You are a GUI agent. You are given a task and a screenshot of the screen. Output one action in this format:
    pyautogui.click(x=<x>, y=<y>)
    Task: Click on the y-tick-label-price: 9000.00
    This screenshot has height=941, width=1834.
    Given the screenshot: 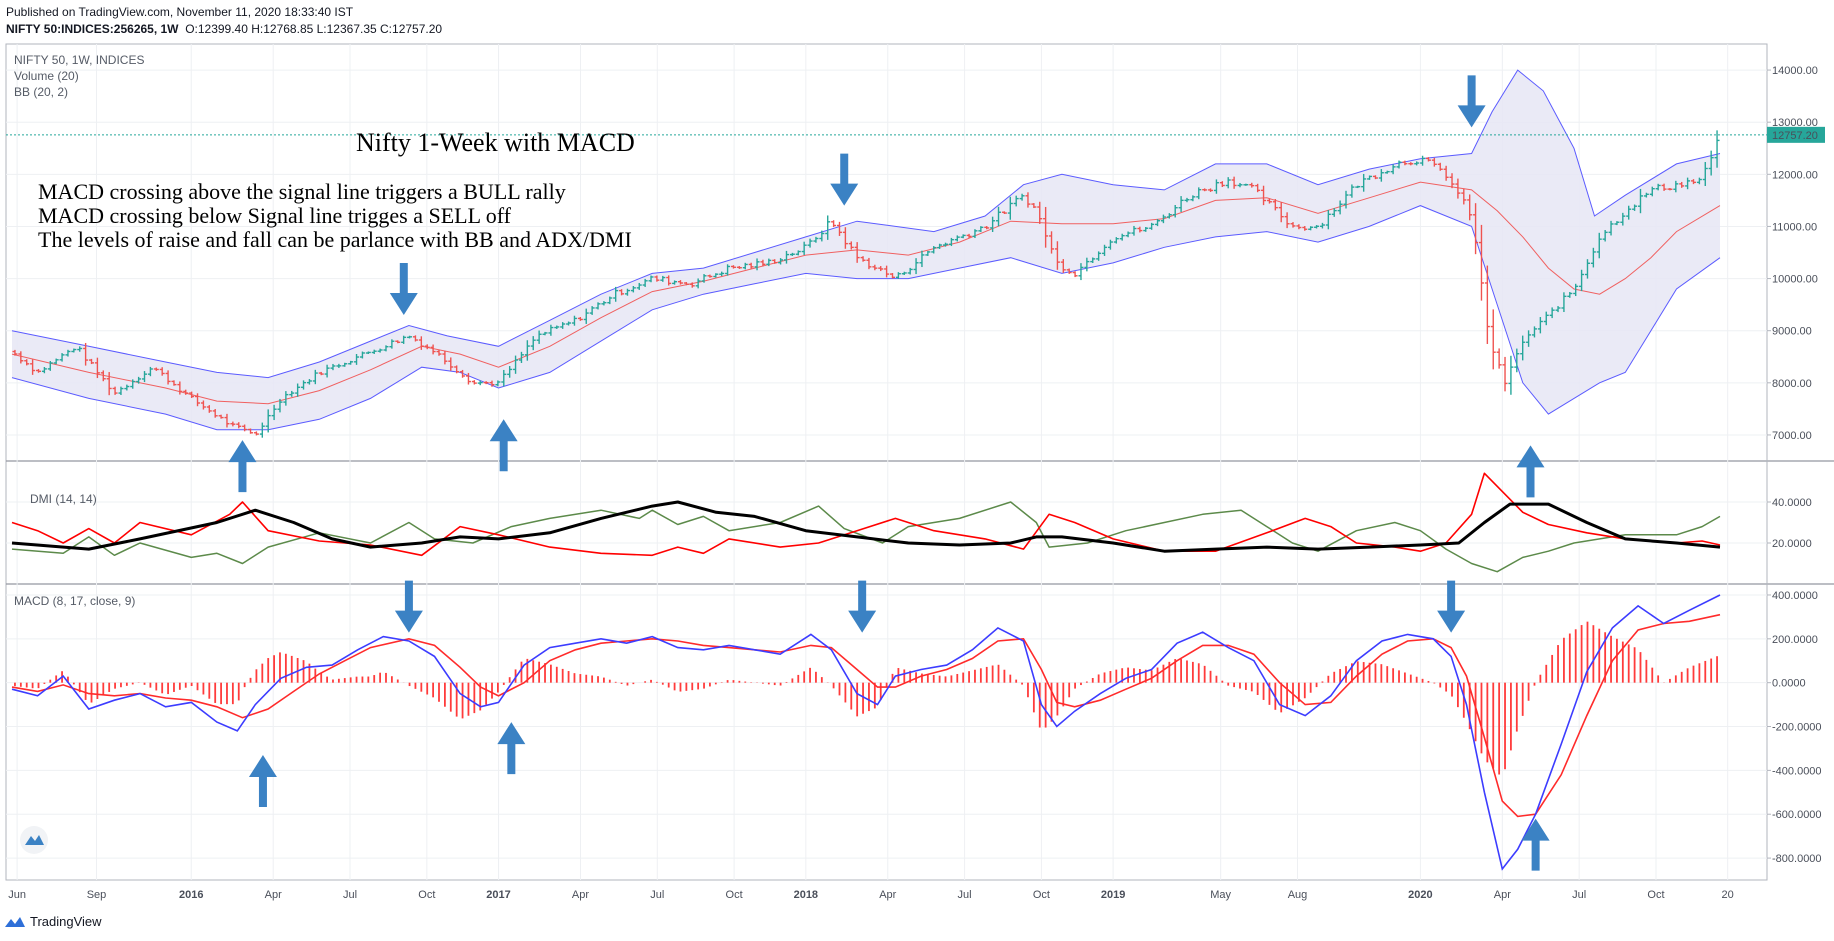 What is the action you would take?
    pyautogui.click(x=1792, y=332)
    